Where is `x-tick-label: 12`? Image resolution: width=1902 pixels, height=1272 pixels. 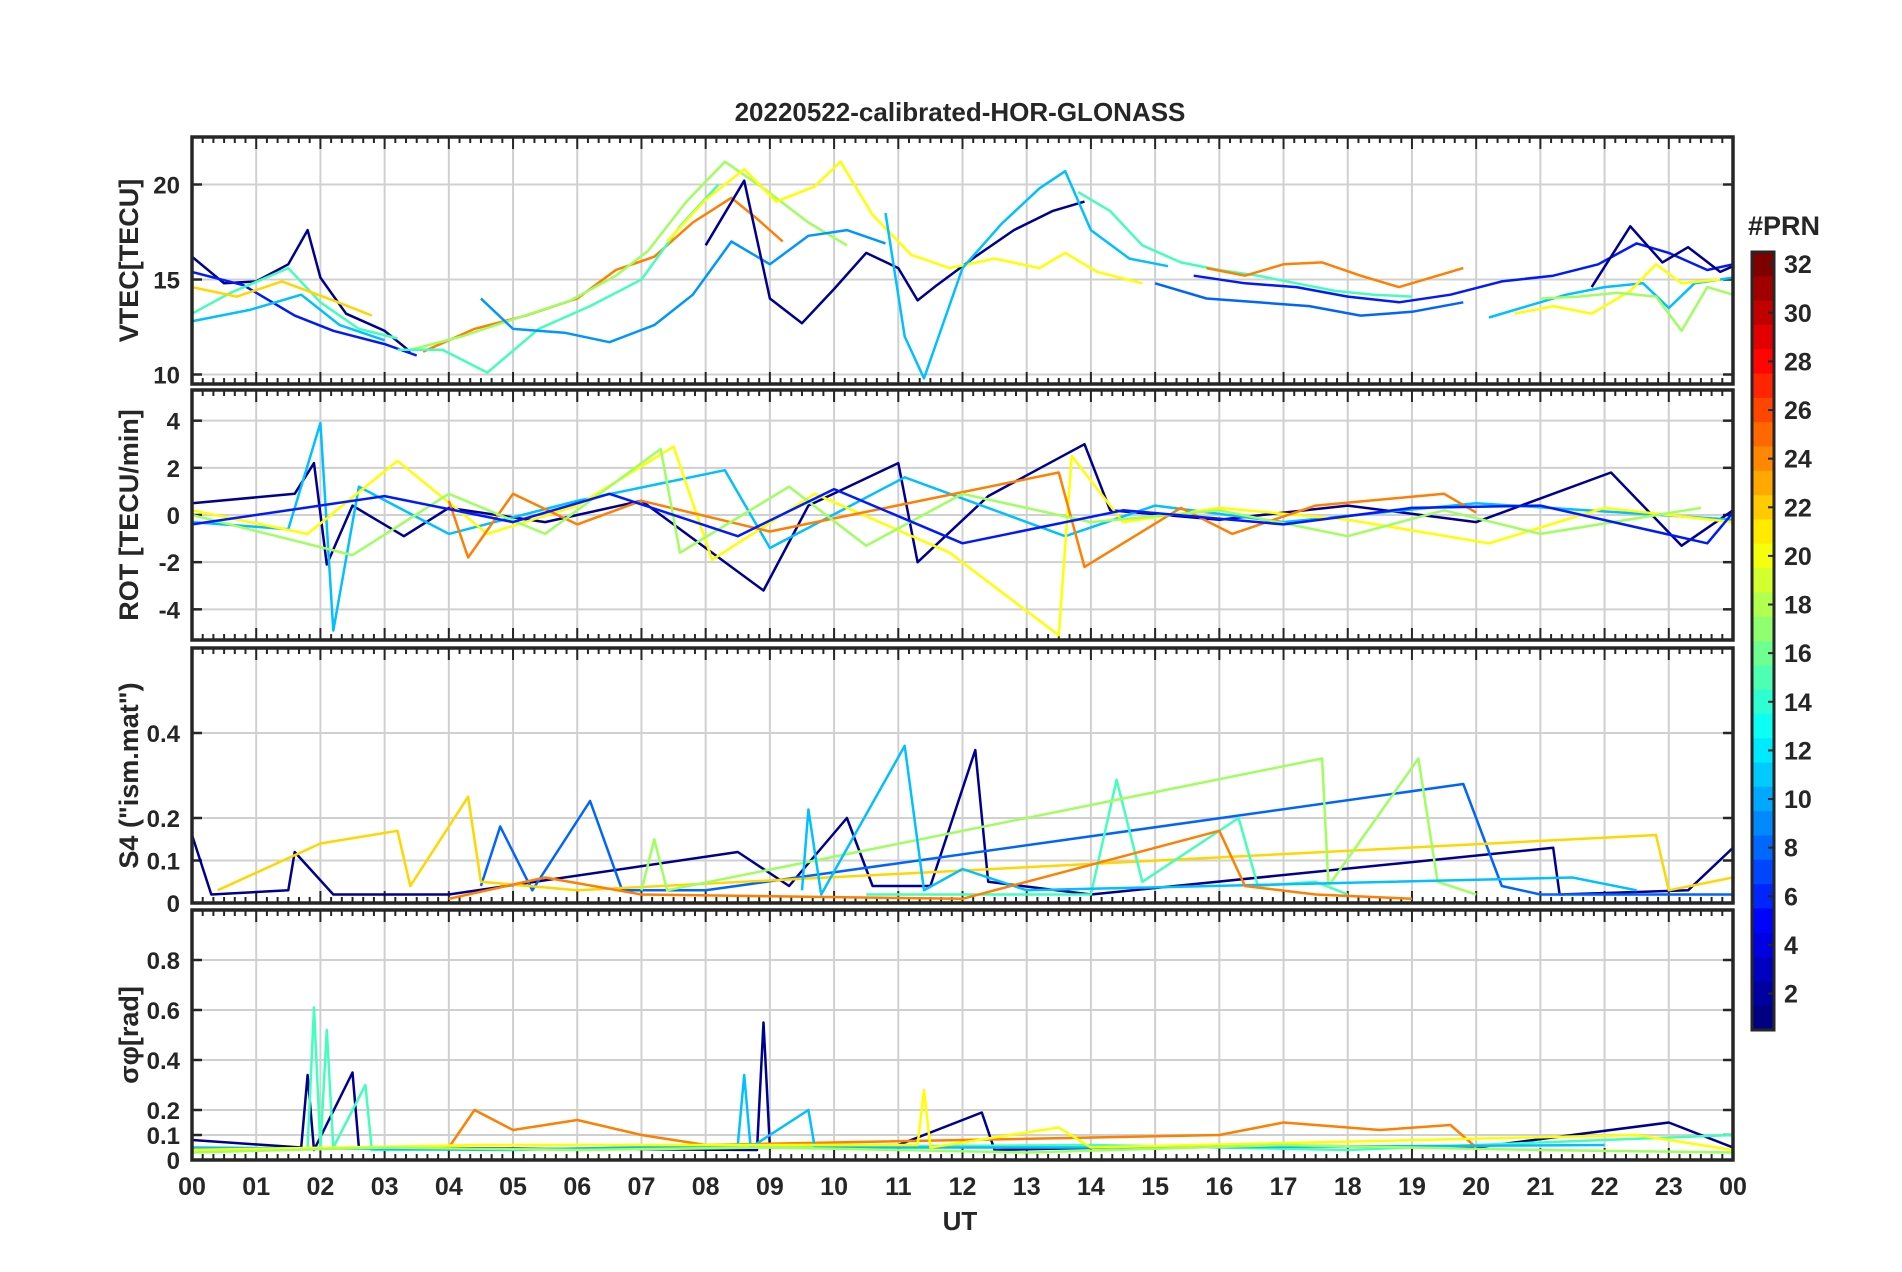
x-tick-label: 12 is located at coordinates (963, 1187).